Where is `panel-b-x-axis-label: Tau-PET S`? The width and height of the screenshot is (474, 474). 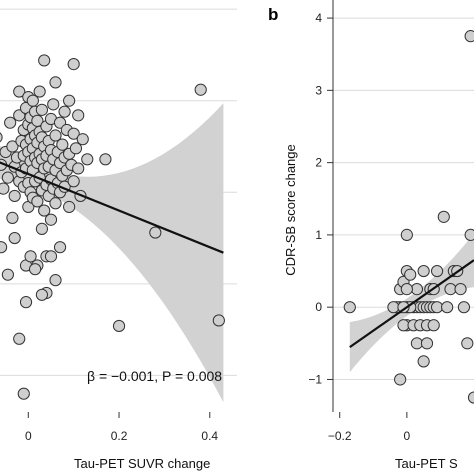
panel-b-x-axis-label: Tau-PET S is located at coordinates (426, 463).